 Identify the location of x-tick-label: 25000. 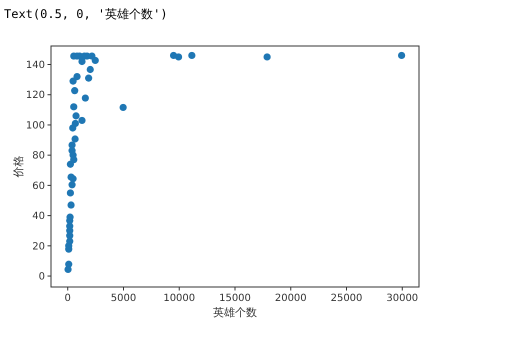
(346, 298).